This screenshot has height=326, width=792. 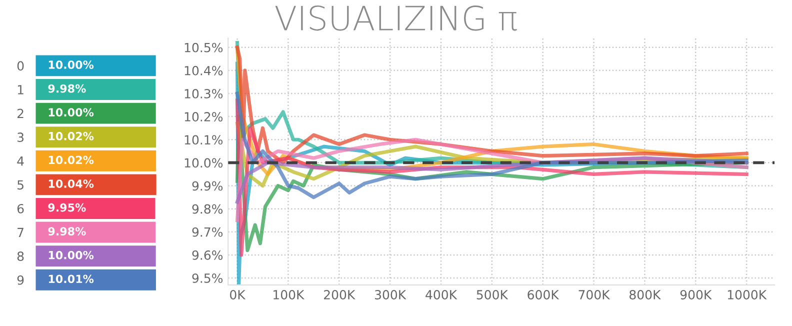 I want to click on y-tick-label: 9.7%, so click(x=207, y=232).